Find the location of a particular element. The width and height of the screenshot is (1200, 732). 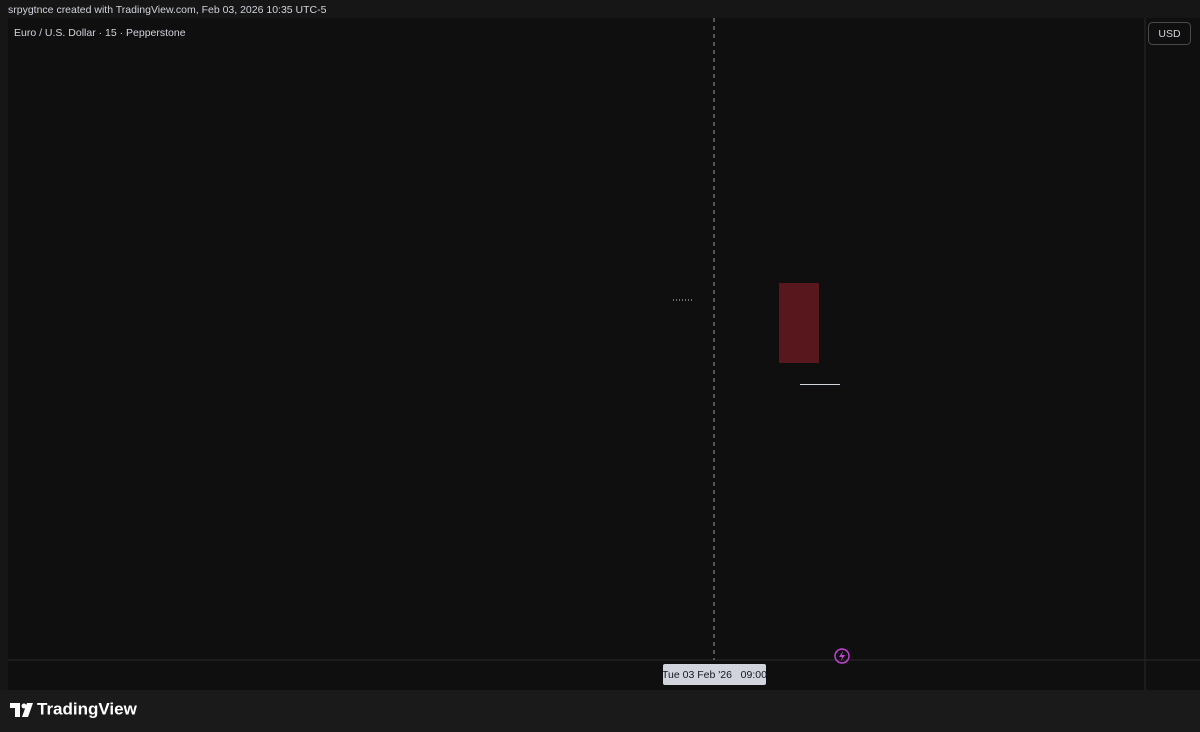

chart-title: Euro / U.S. Dollar · 15 · Pepperstone is located at coordinates (100, 33).